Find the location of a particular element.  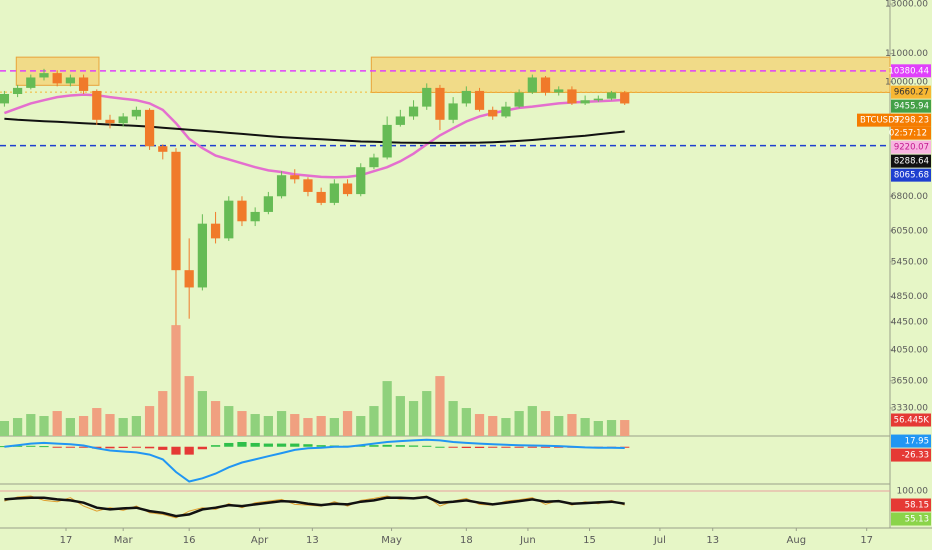

price-badge: 8065.68 is located at coordinates (911, 175).